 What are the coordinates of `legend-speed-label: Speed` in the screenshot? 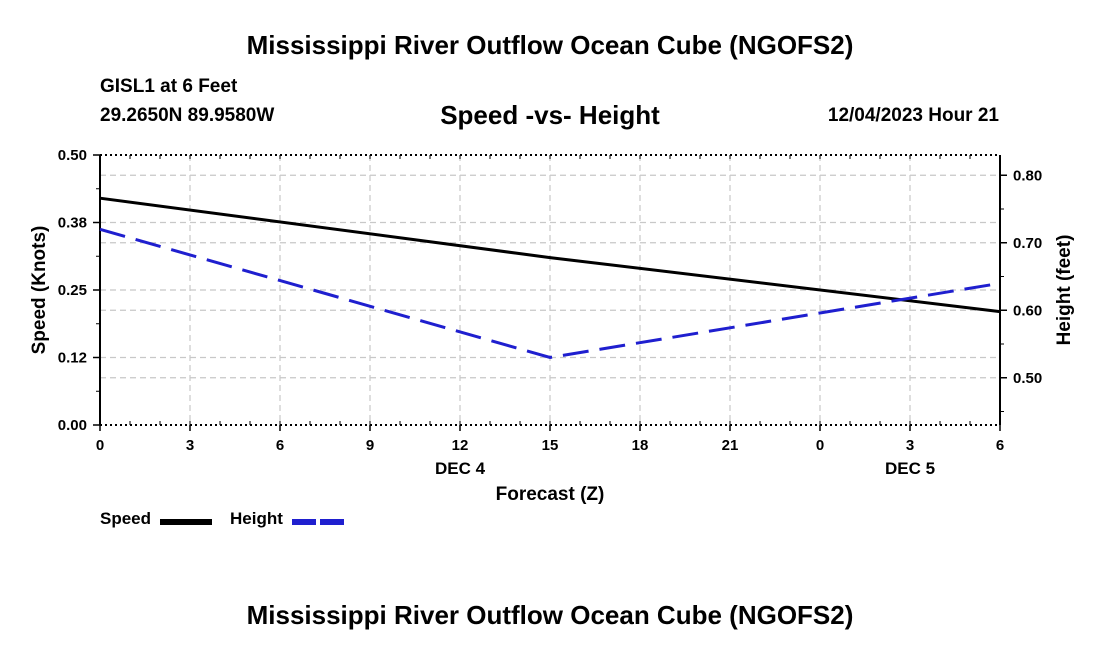 It's located at (126, 518).